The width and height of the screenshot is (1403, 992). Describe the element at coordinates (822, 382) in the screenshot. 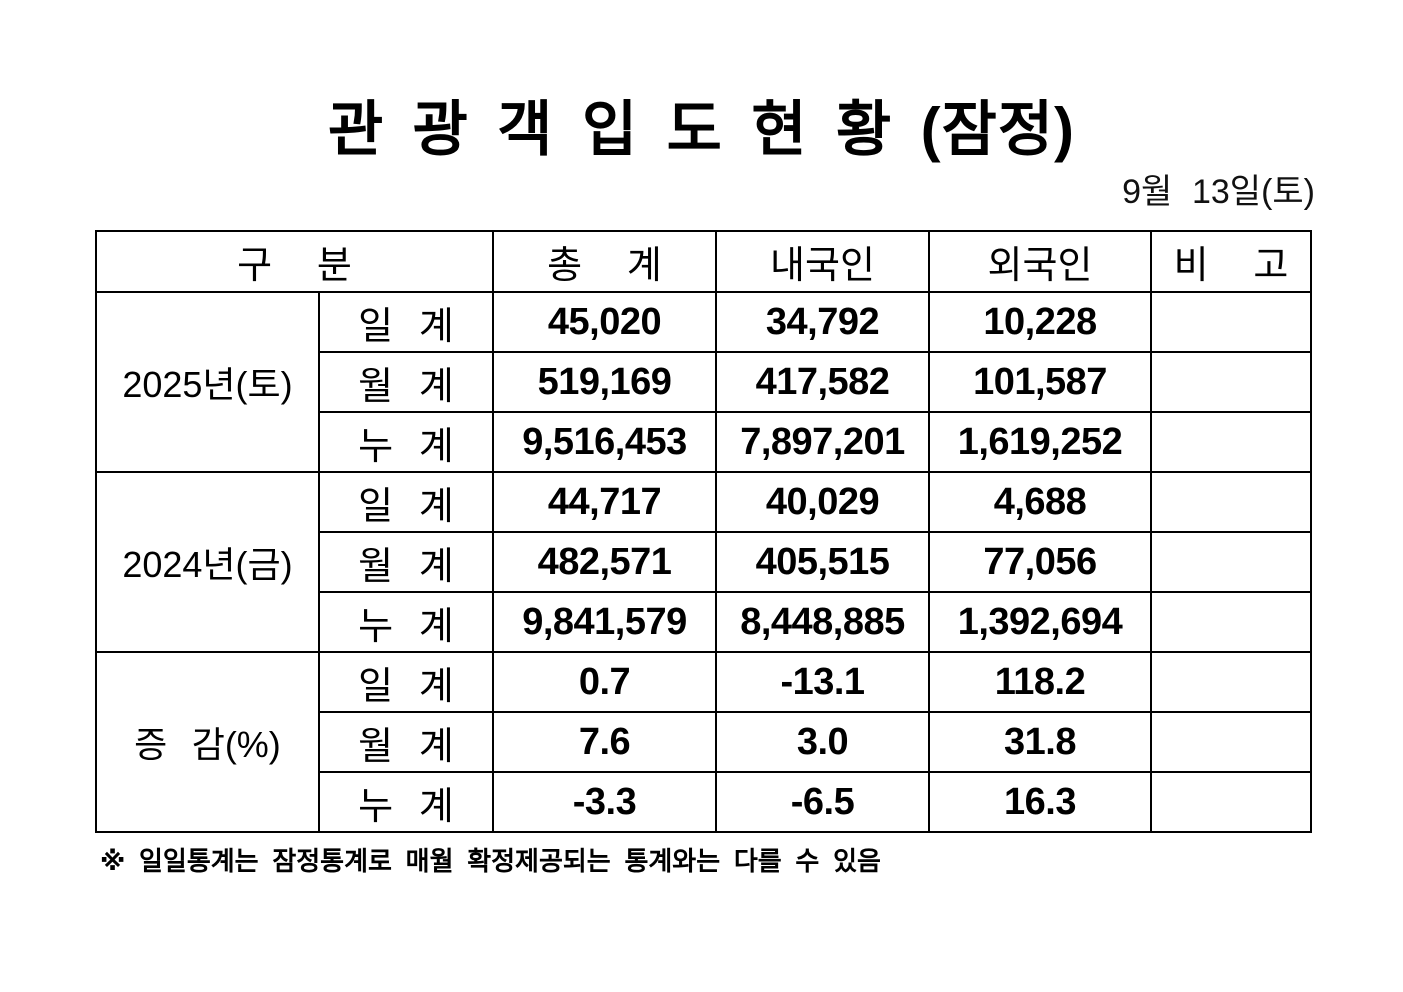

I see `domestic-value: 417,582` at that location.